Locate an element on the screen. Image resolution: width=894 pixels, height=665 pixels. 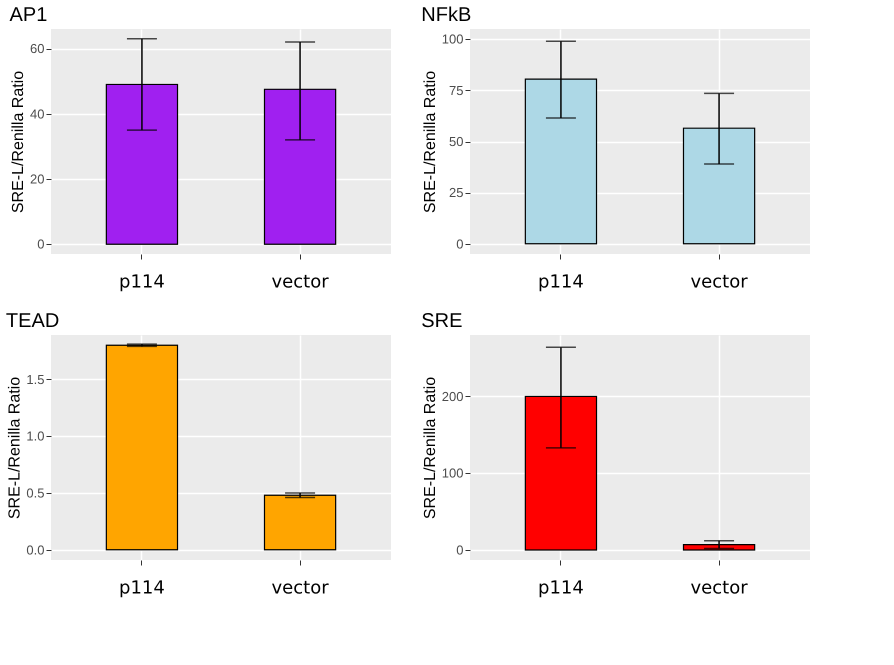
chart-title: SRE is located at coordinates (441, 321).